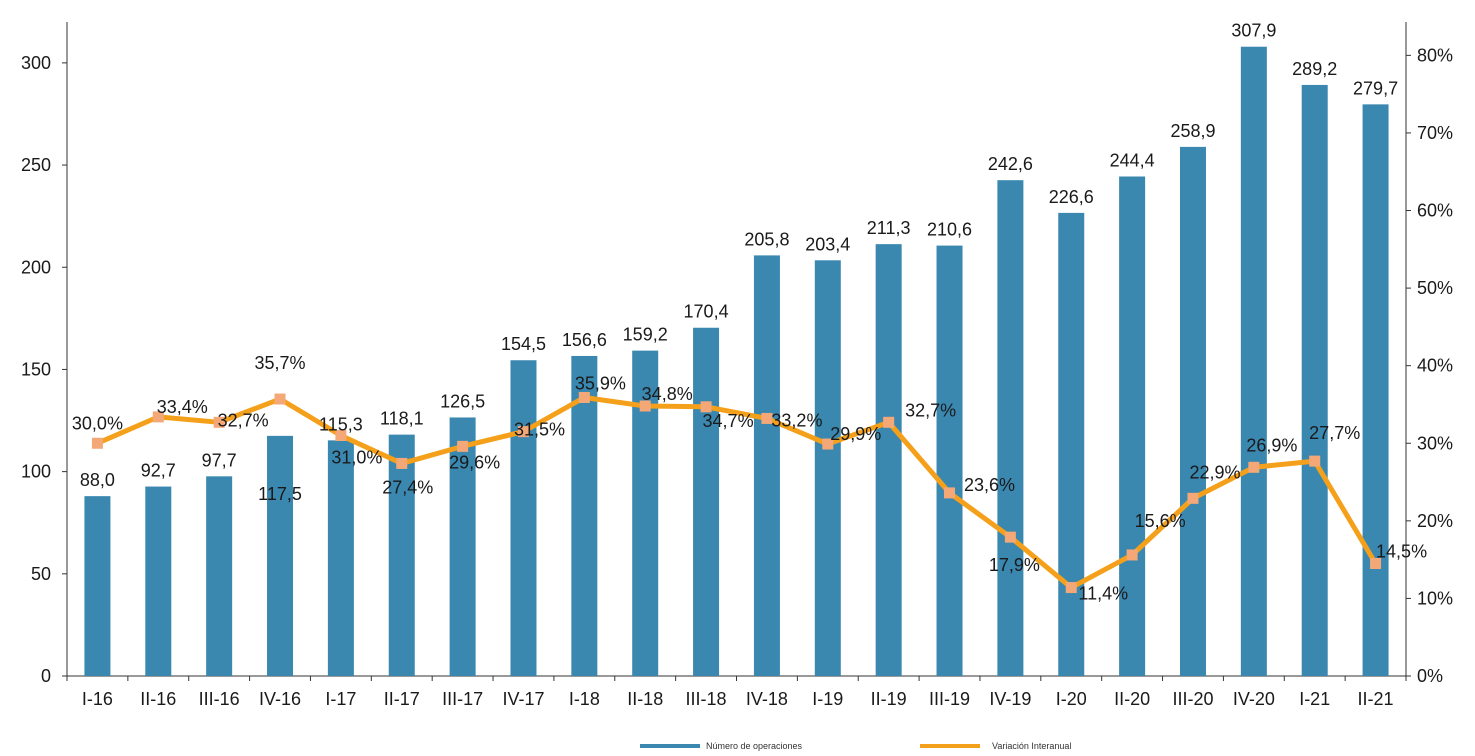  Describe the element at coordinates (1160, 521) in the screenshot. I see `line-value-label: 15,6%` at that location.